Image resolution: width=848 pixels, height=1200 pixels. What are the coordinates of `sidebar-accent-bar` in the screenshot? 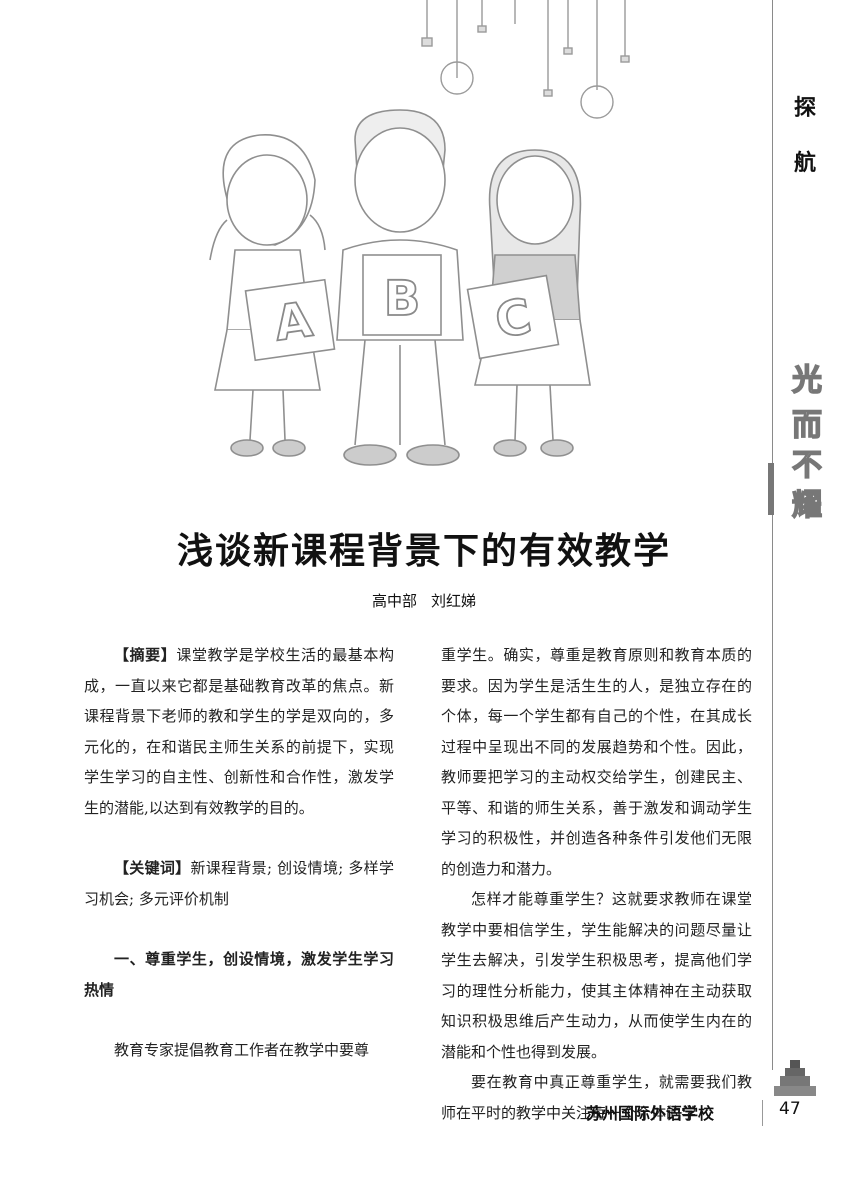 It's located at (771, 489).